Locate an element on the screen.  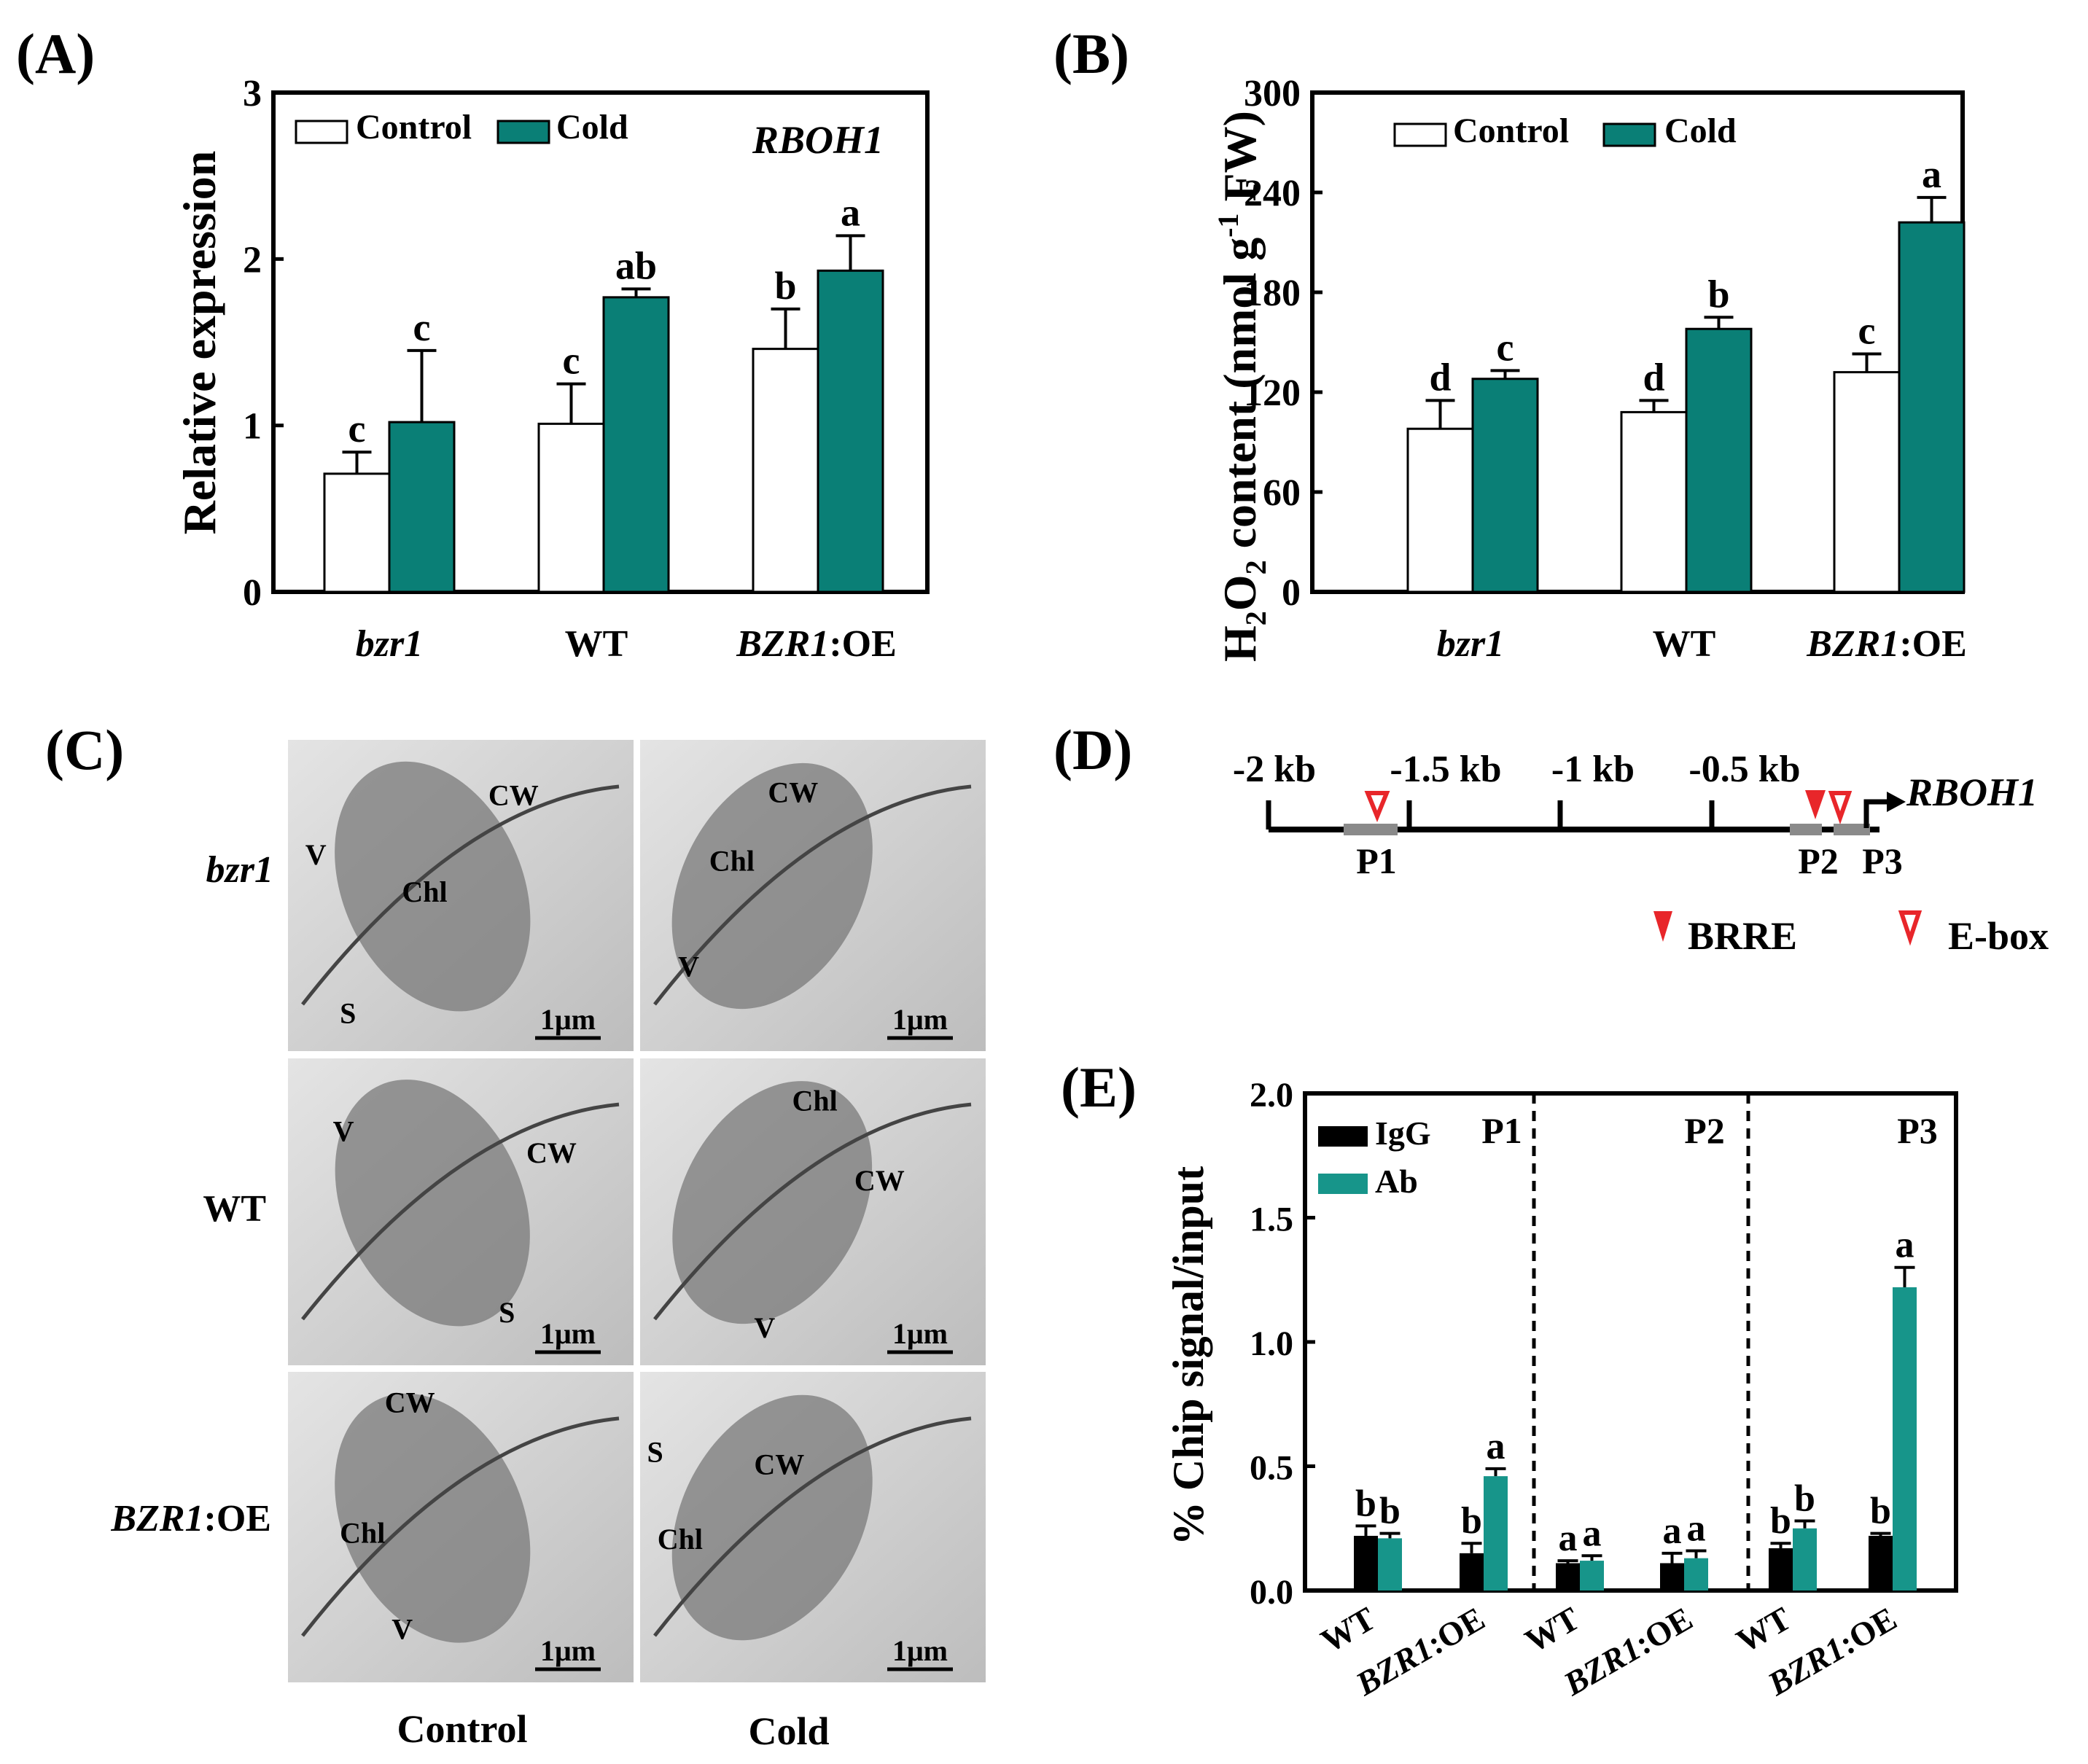
significance-letter: d is located at coordinates (1440, 377).